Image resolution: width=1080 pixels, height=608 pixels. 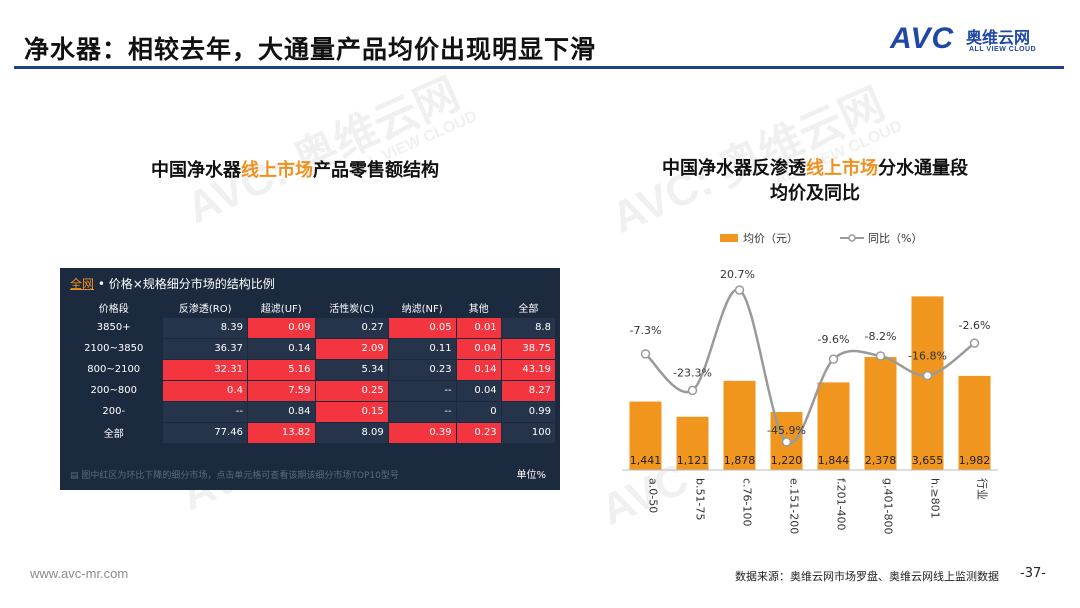 What do you see at coordinates (205, 369) in the screenshot?
I see `table-cell: 32.31` at bounding box center [205, 369].